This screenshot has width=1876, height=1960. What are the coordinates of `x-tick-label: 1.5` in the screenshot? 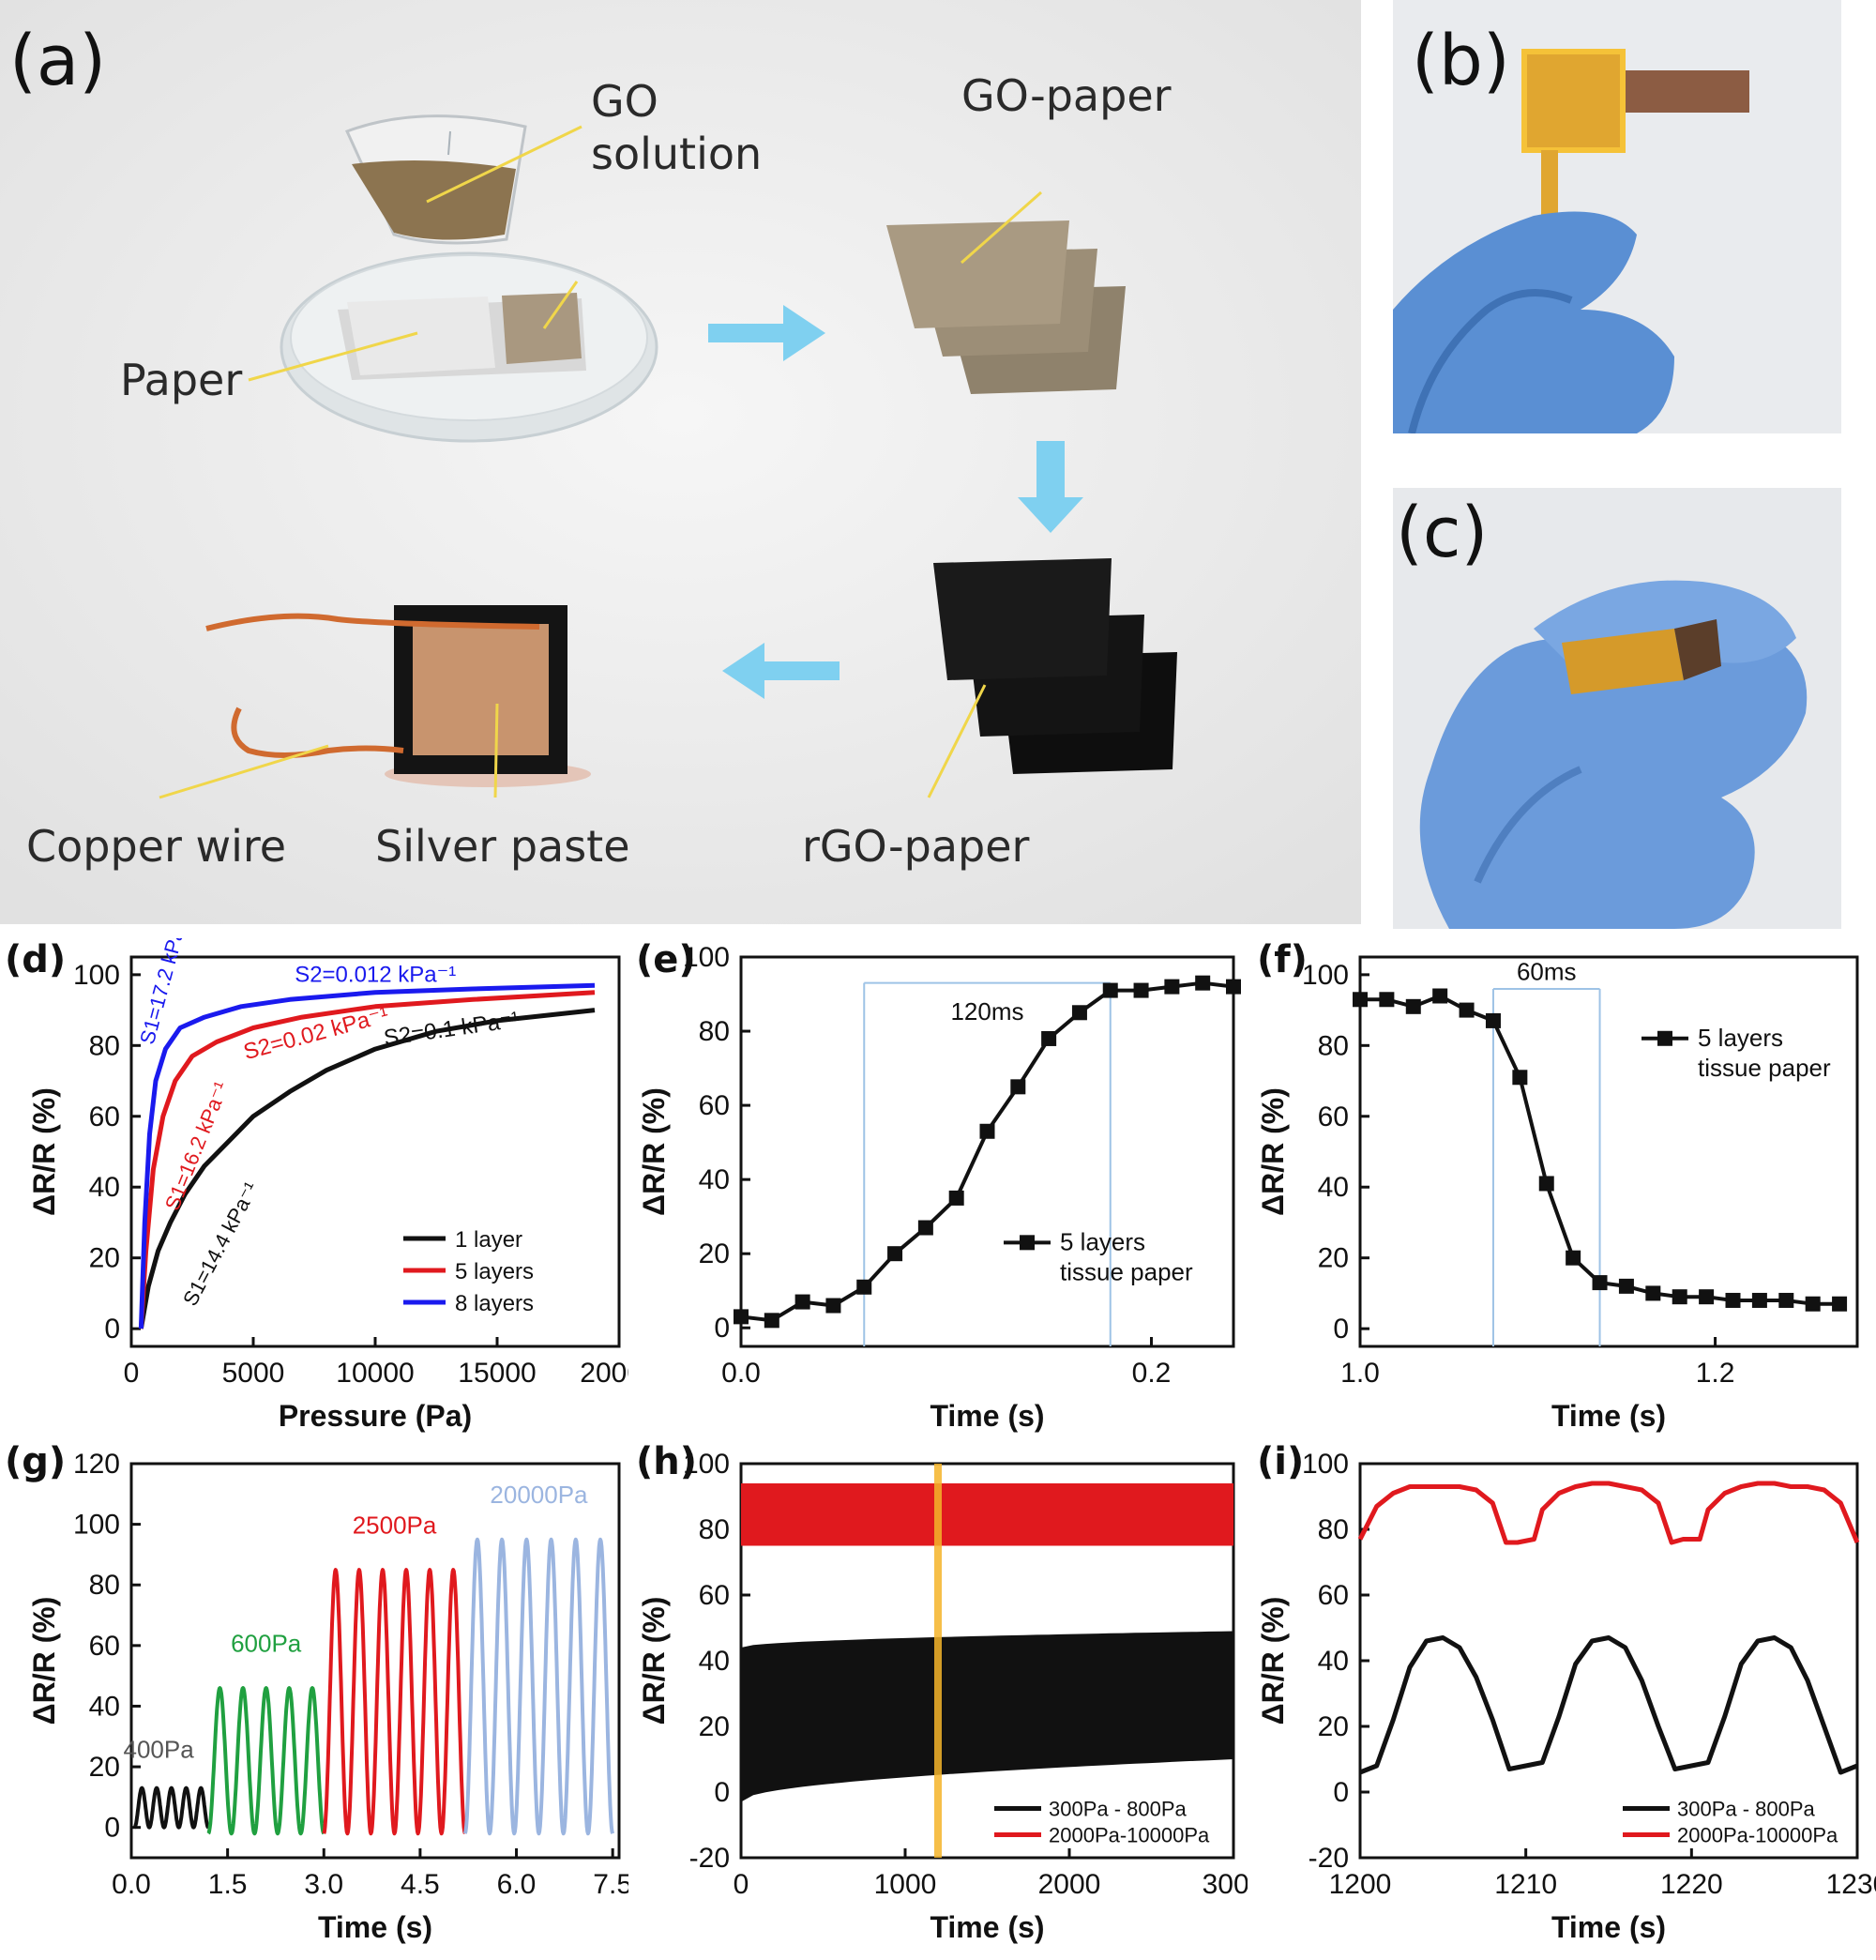 It's located at (228, 1884).